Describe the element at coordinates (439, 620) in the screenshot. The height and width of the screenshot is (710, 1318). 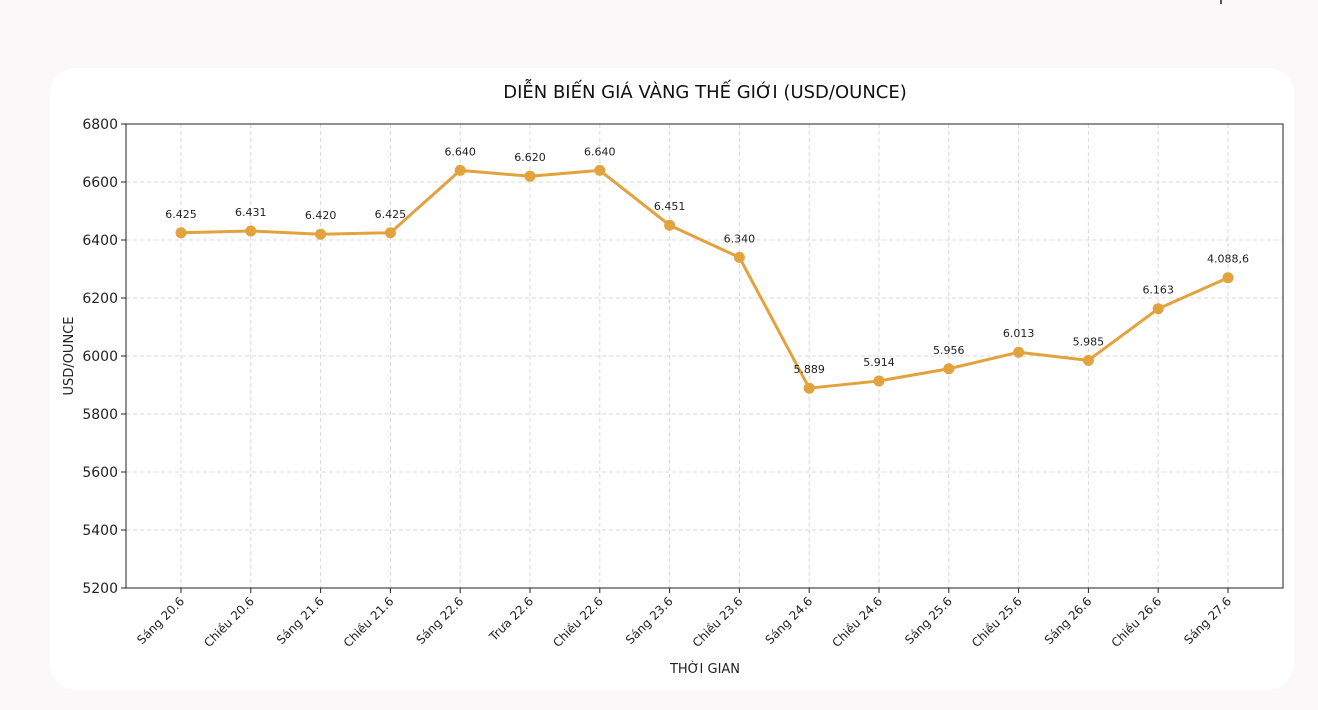
I see `x-tick-label: Sáng 22.6` at that location.